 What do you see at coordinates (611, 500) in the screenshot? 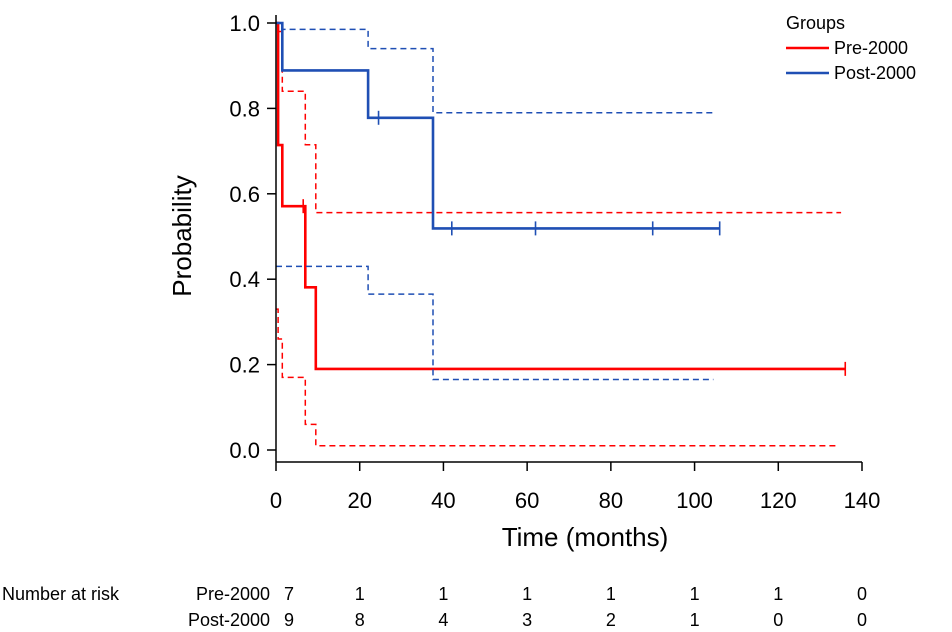
I see `x-tick-label: 80` at bounding box center [611, 500].